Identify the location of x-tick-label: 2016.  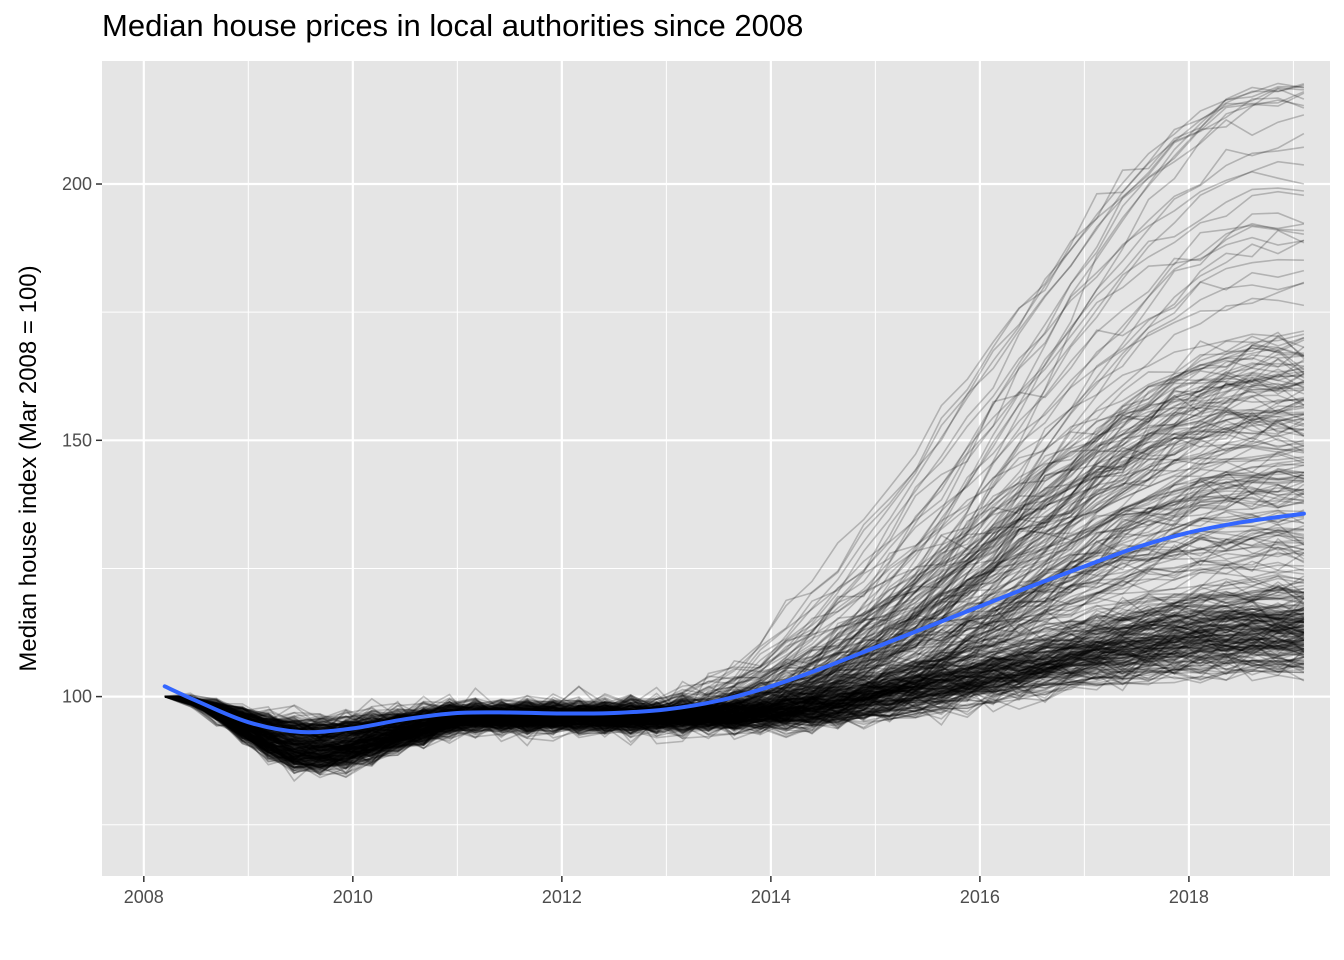
(980, 897).